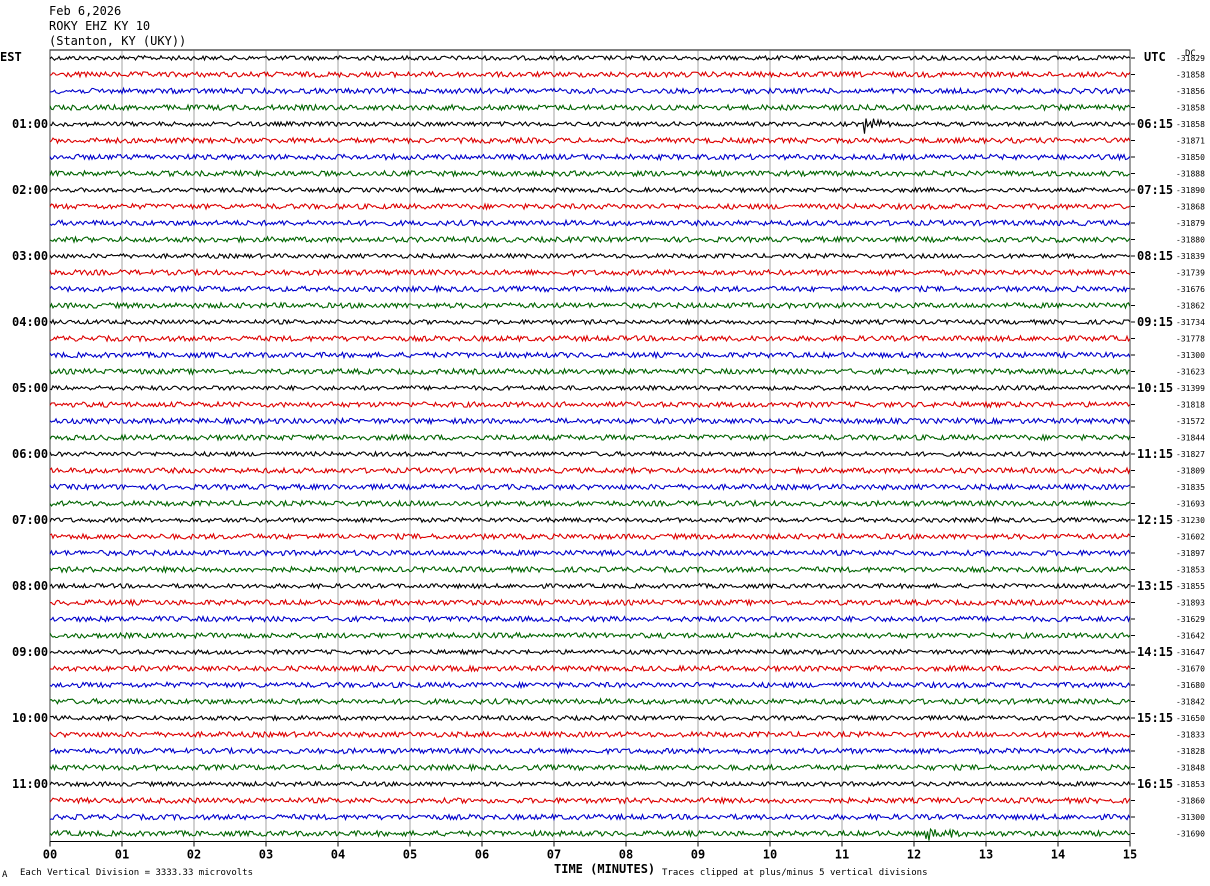 The height and width of the screenshot is (886, 1210). What do you see at coordinates (554, 855) in the screenshot?
I see `x-tick-label: 07` at bounding box center [554, 855].